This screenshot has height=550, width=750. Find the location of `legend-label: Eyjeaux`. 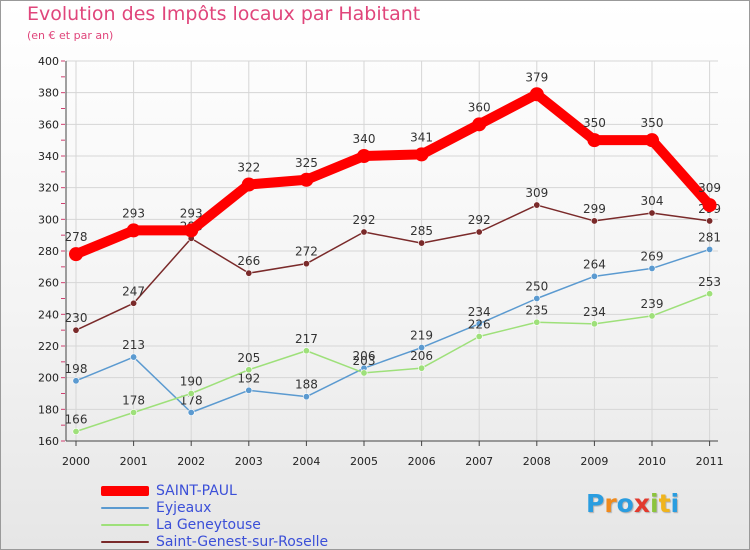

legend-label: Eyjeaux is located at coordinates (184, 508).